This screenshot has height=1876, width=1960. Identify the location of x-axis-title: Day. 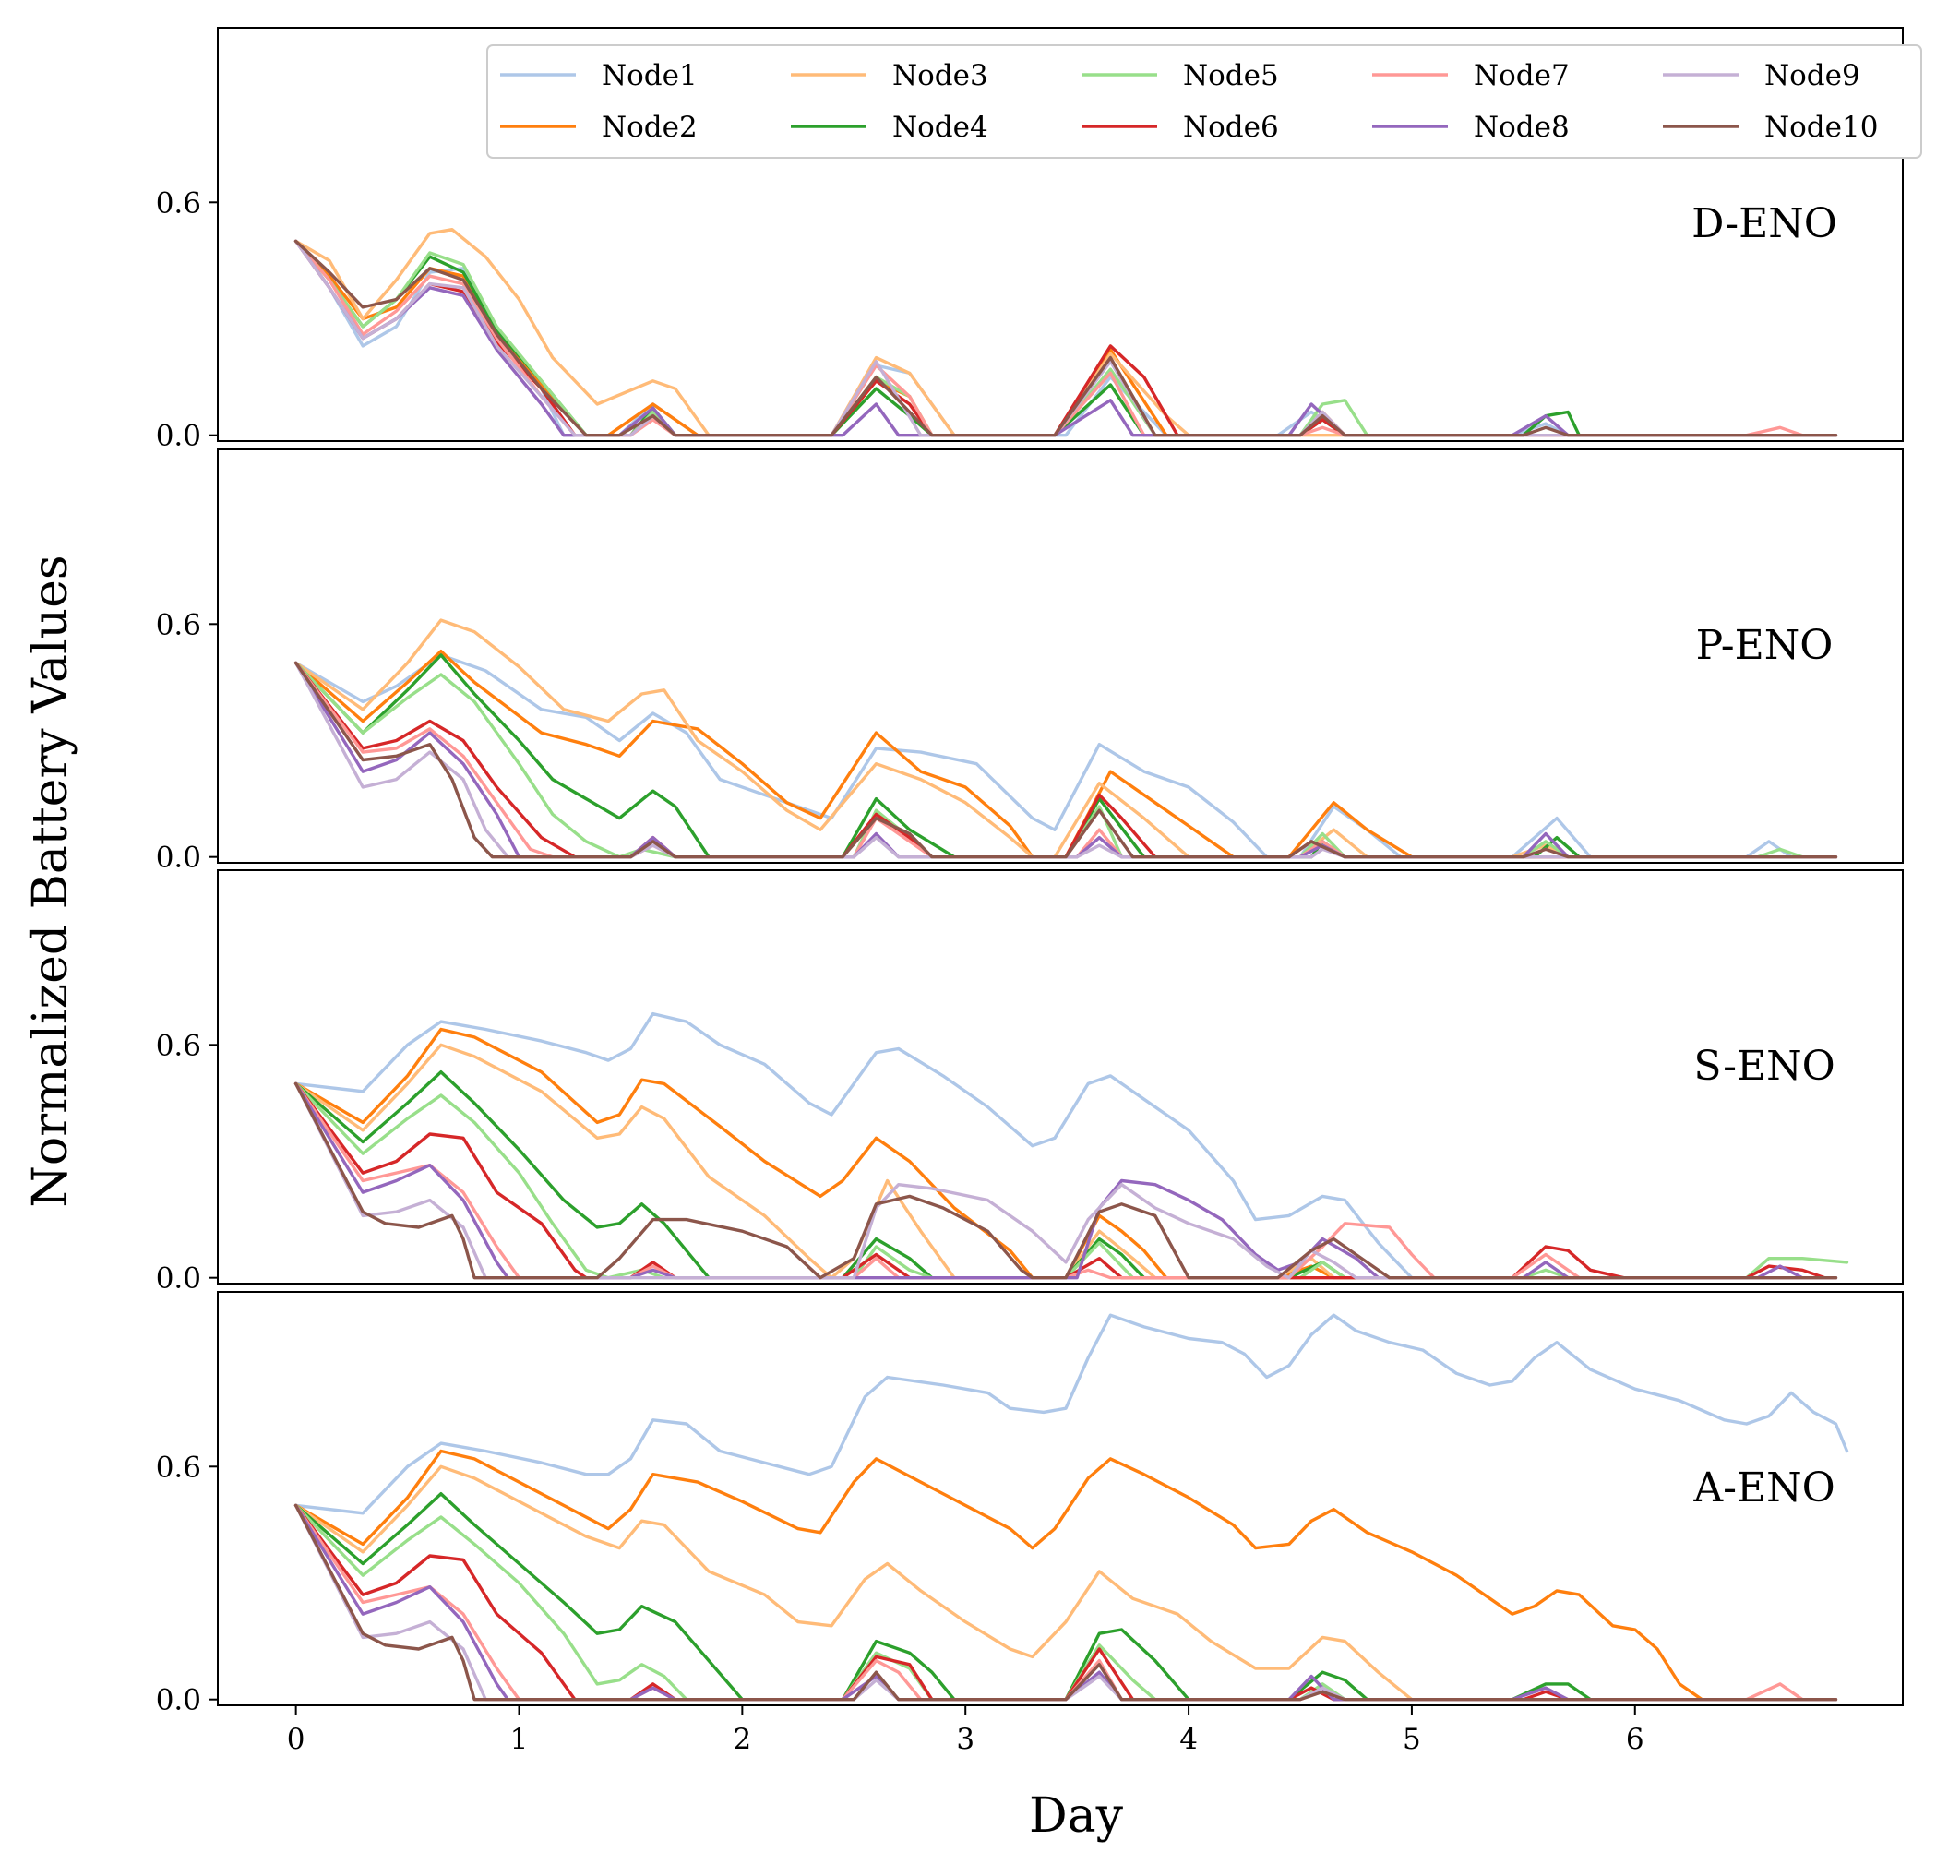
(1076, 1816).